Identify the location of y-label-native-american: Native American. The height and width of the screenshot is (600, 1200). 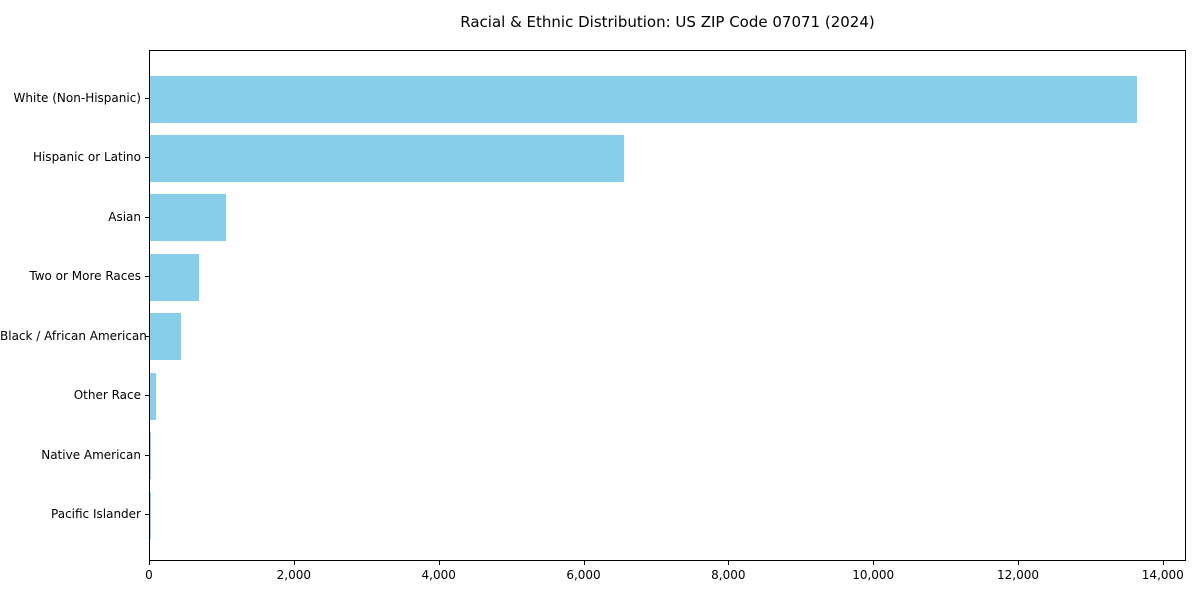
(91, 455).